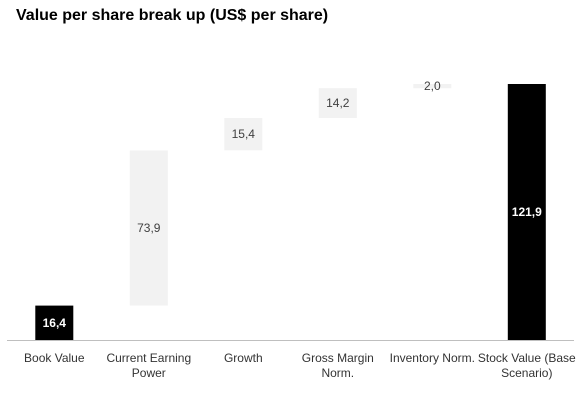 This screenshot has height=405, width=582. What do you see at coordinates (172, 15) in the screenshot?
I see `chart-title: Value per share break up (US$ per share)` at bounding box center [172, 15].